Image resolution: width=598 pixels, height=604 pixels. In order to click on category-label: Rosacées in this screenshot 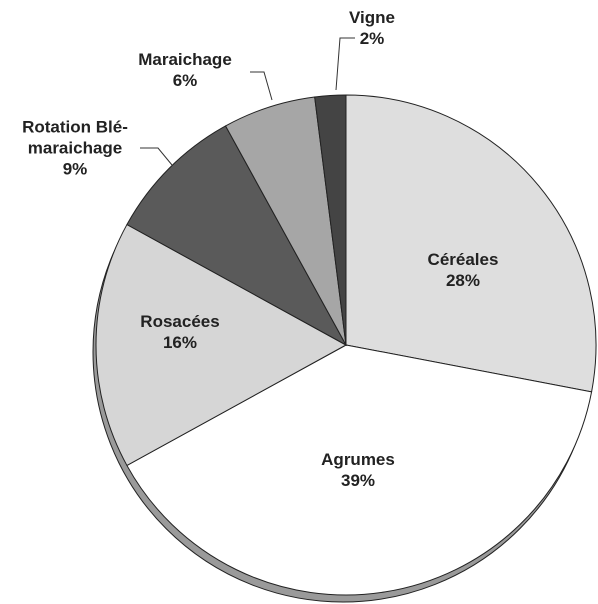, I will do `click(180, 321)`.